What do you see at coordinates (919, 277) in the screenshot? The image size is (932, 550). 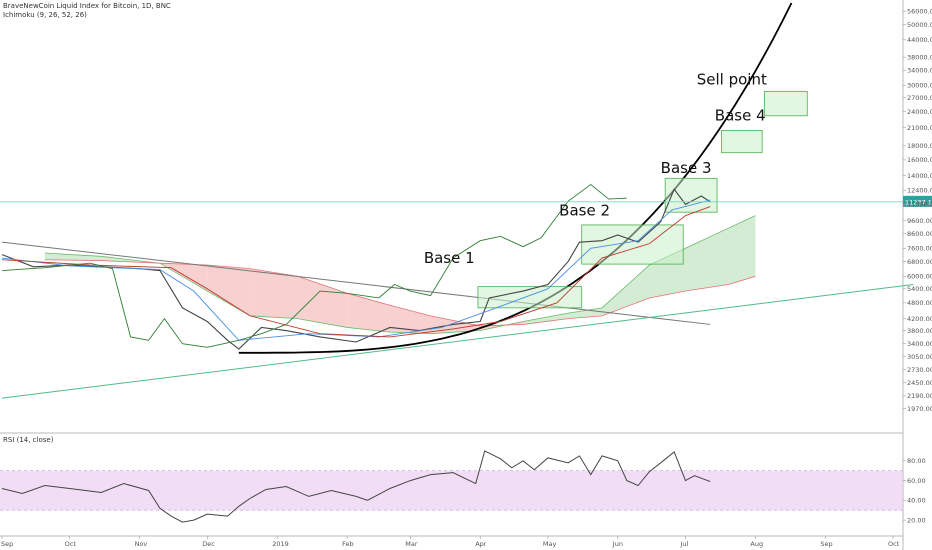 I see `price-tick-label: 6000.00` at bounding box center [919, 277].